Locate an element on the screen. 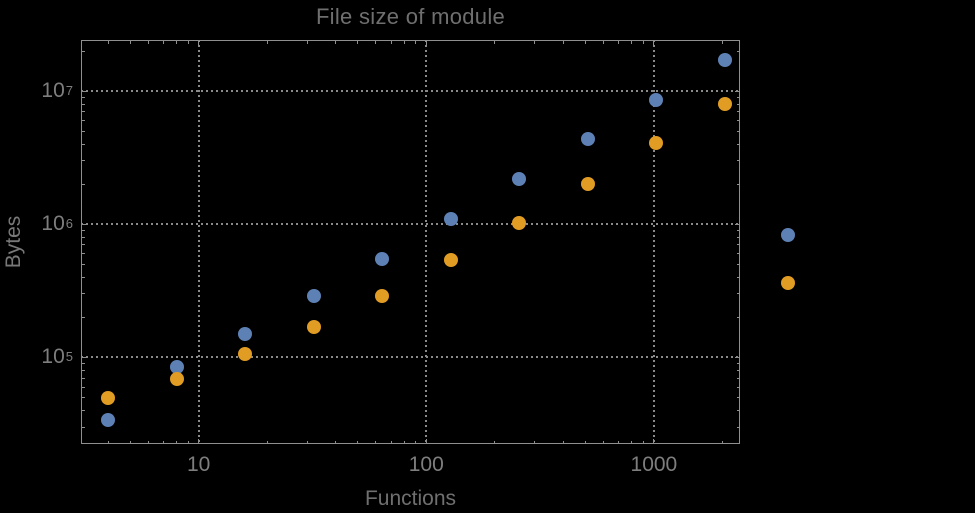  x-tick-label-100: 100 is located at coordinates (426, 464).